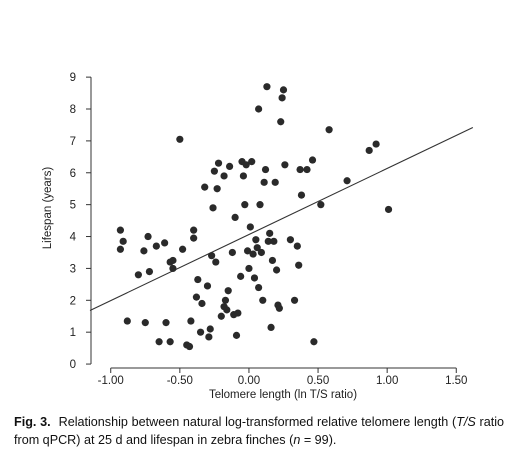 This screenshot has height=468, width=515. I want to click on y-axis-title: Lifespan (years), so click(48, 208).